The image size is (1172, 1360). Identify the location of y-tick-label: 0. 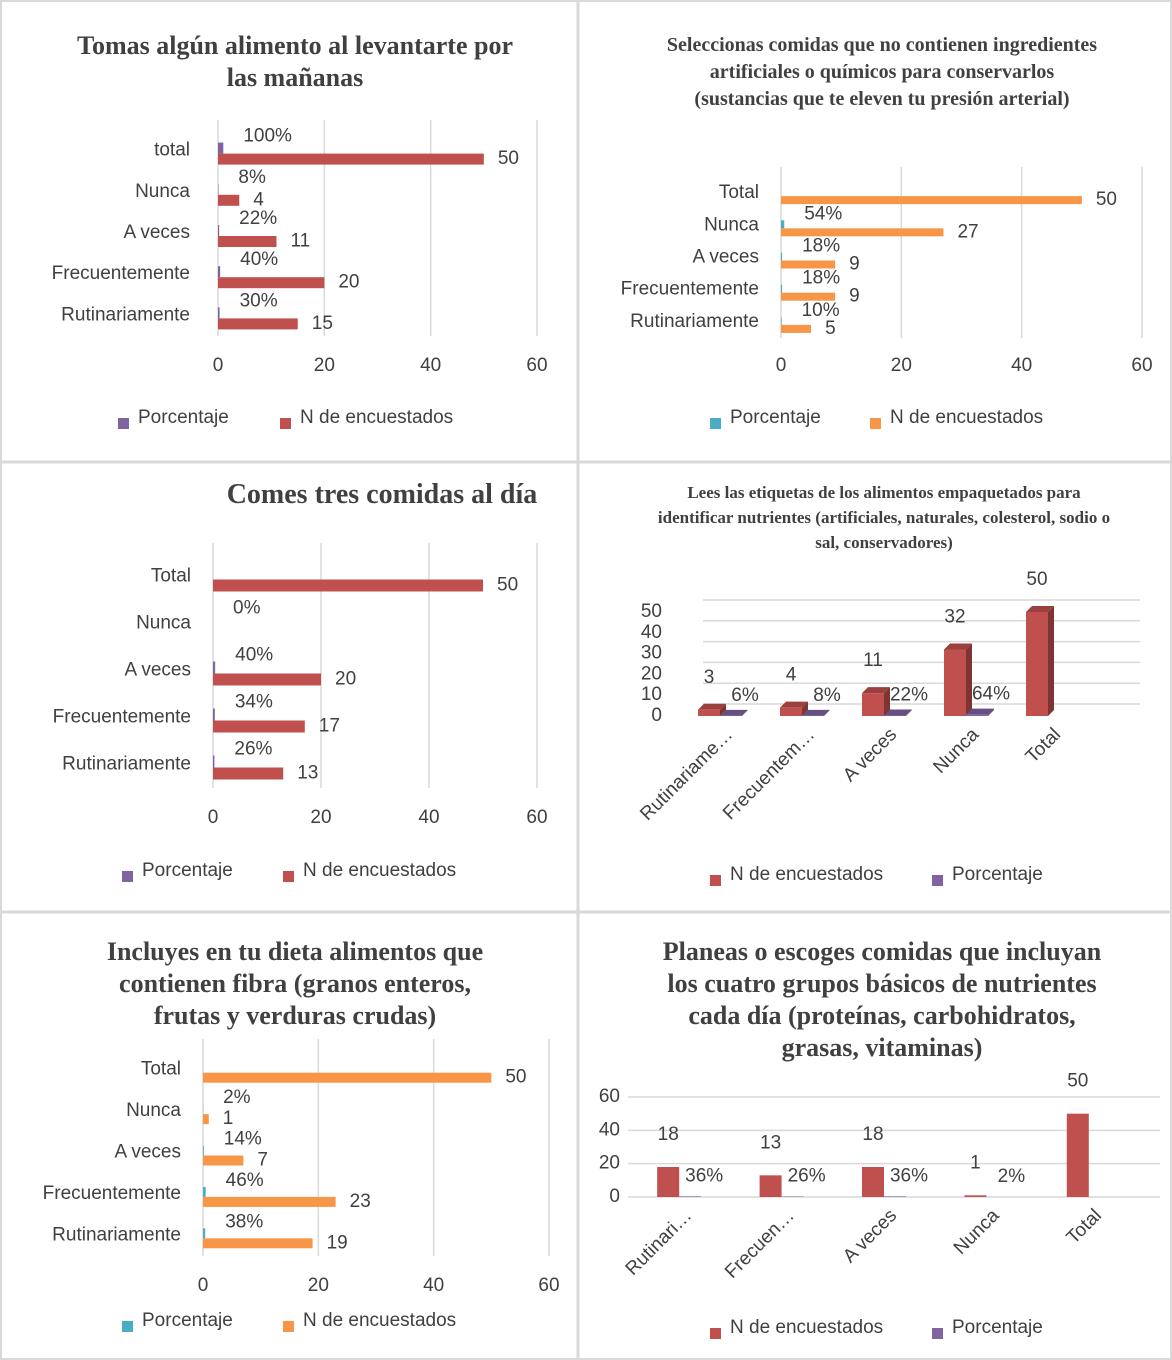
(614, 1196).